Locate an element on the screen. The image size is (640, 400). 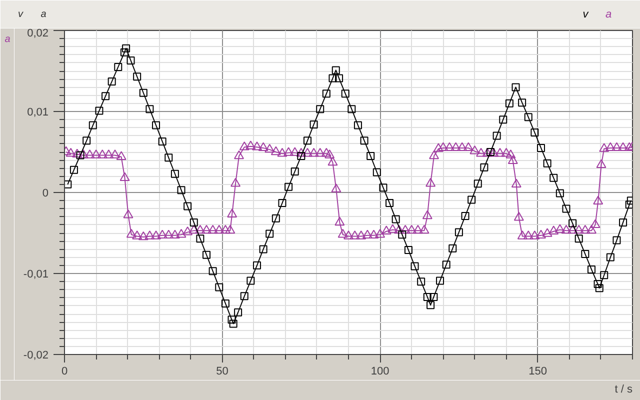
y-tick-label: -0,01 is located at coordinates (36, 274).